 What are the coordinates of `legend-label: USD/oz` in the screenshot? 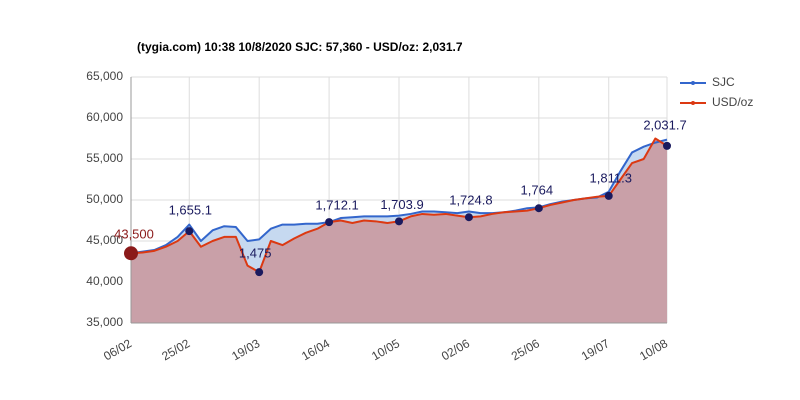 It's located at (732, 102).